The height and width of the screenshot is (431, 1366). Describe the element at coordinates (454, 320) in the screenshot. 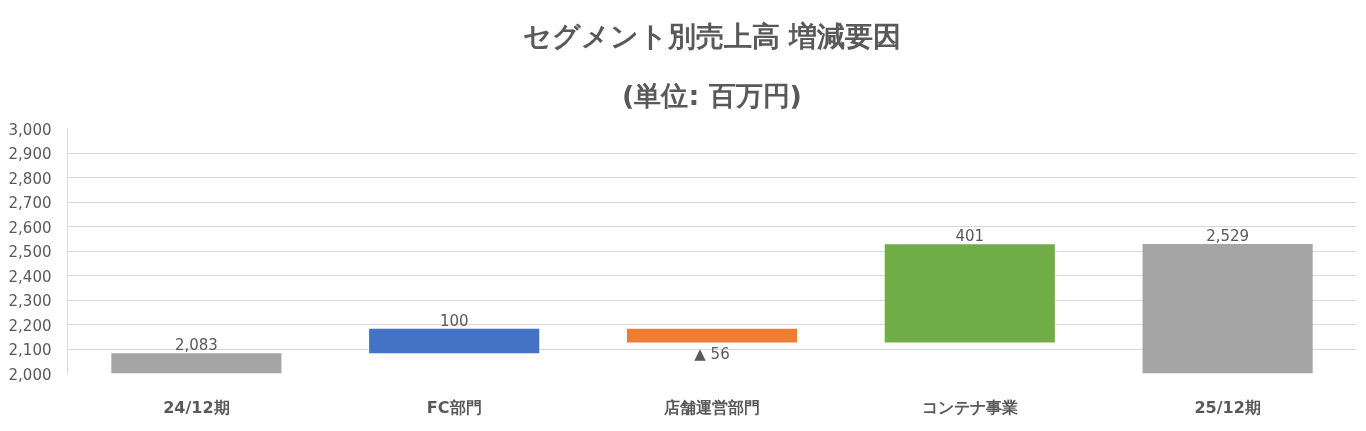

I see `data-label: 100` at that location.